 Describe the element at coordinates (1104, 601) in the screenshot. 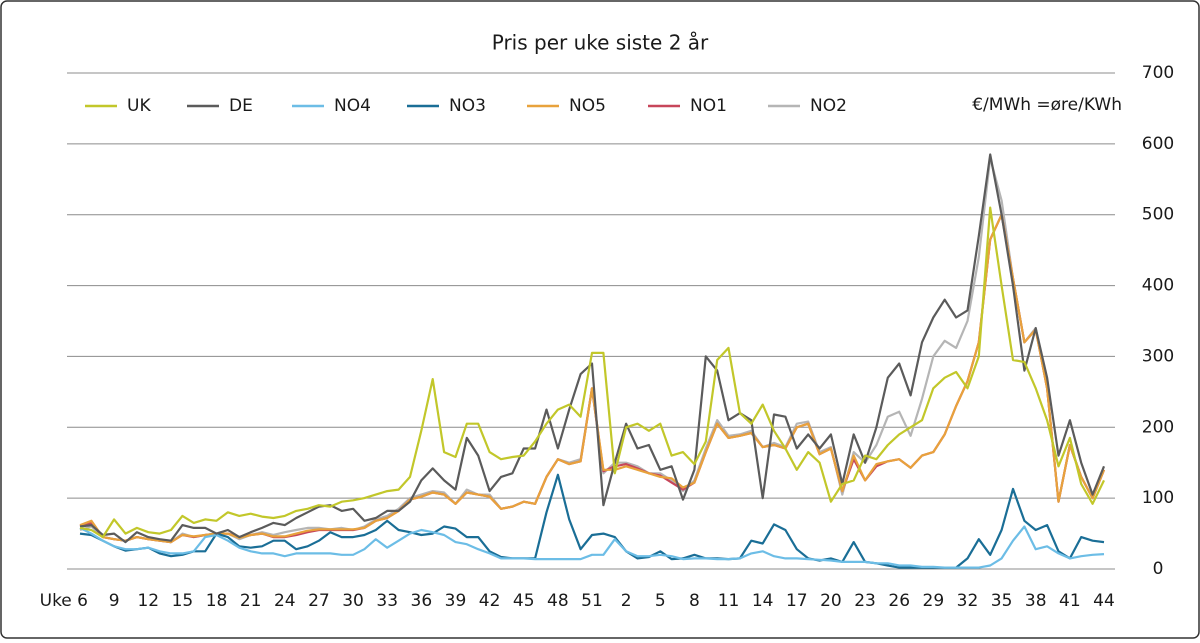

I see `x-tick-label: 44` at that location.